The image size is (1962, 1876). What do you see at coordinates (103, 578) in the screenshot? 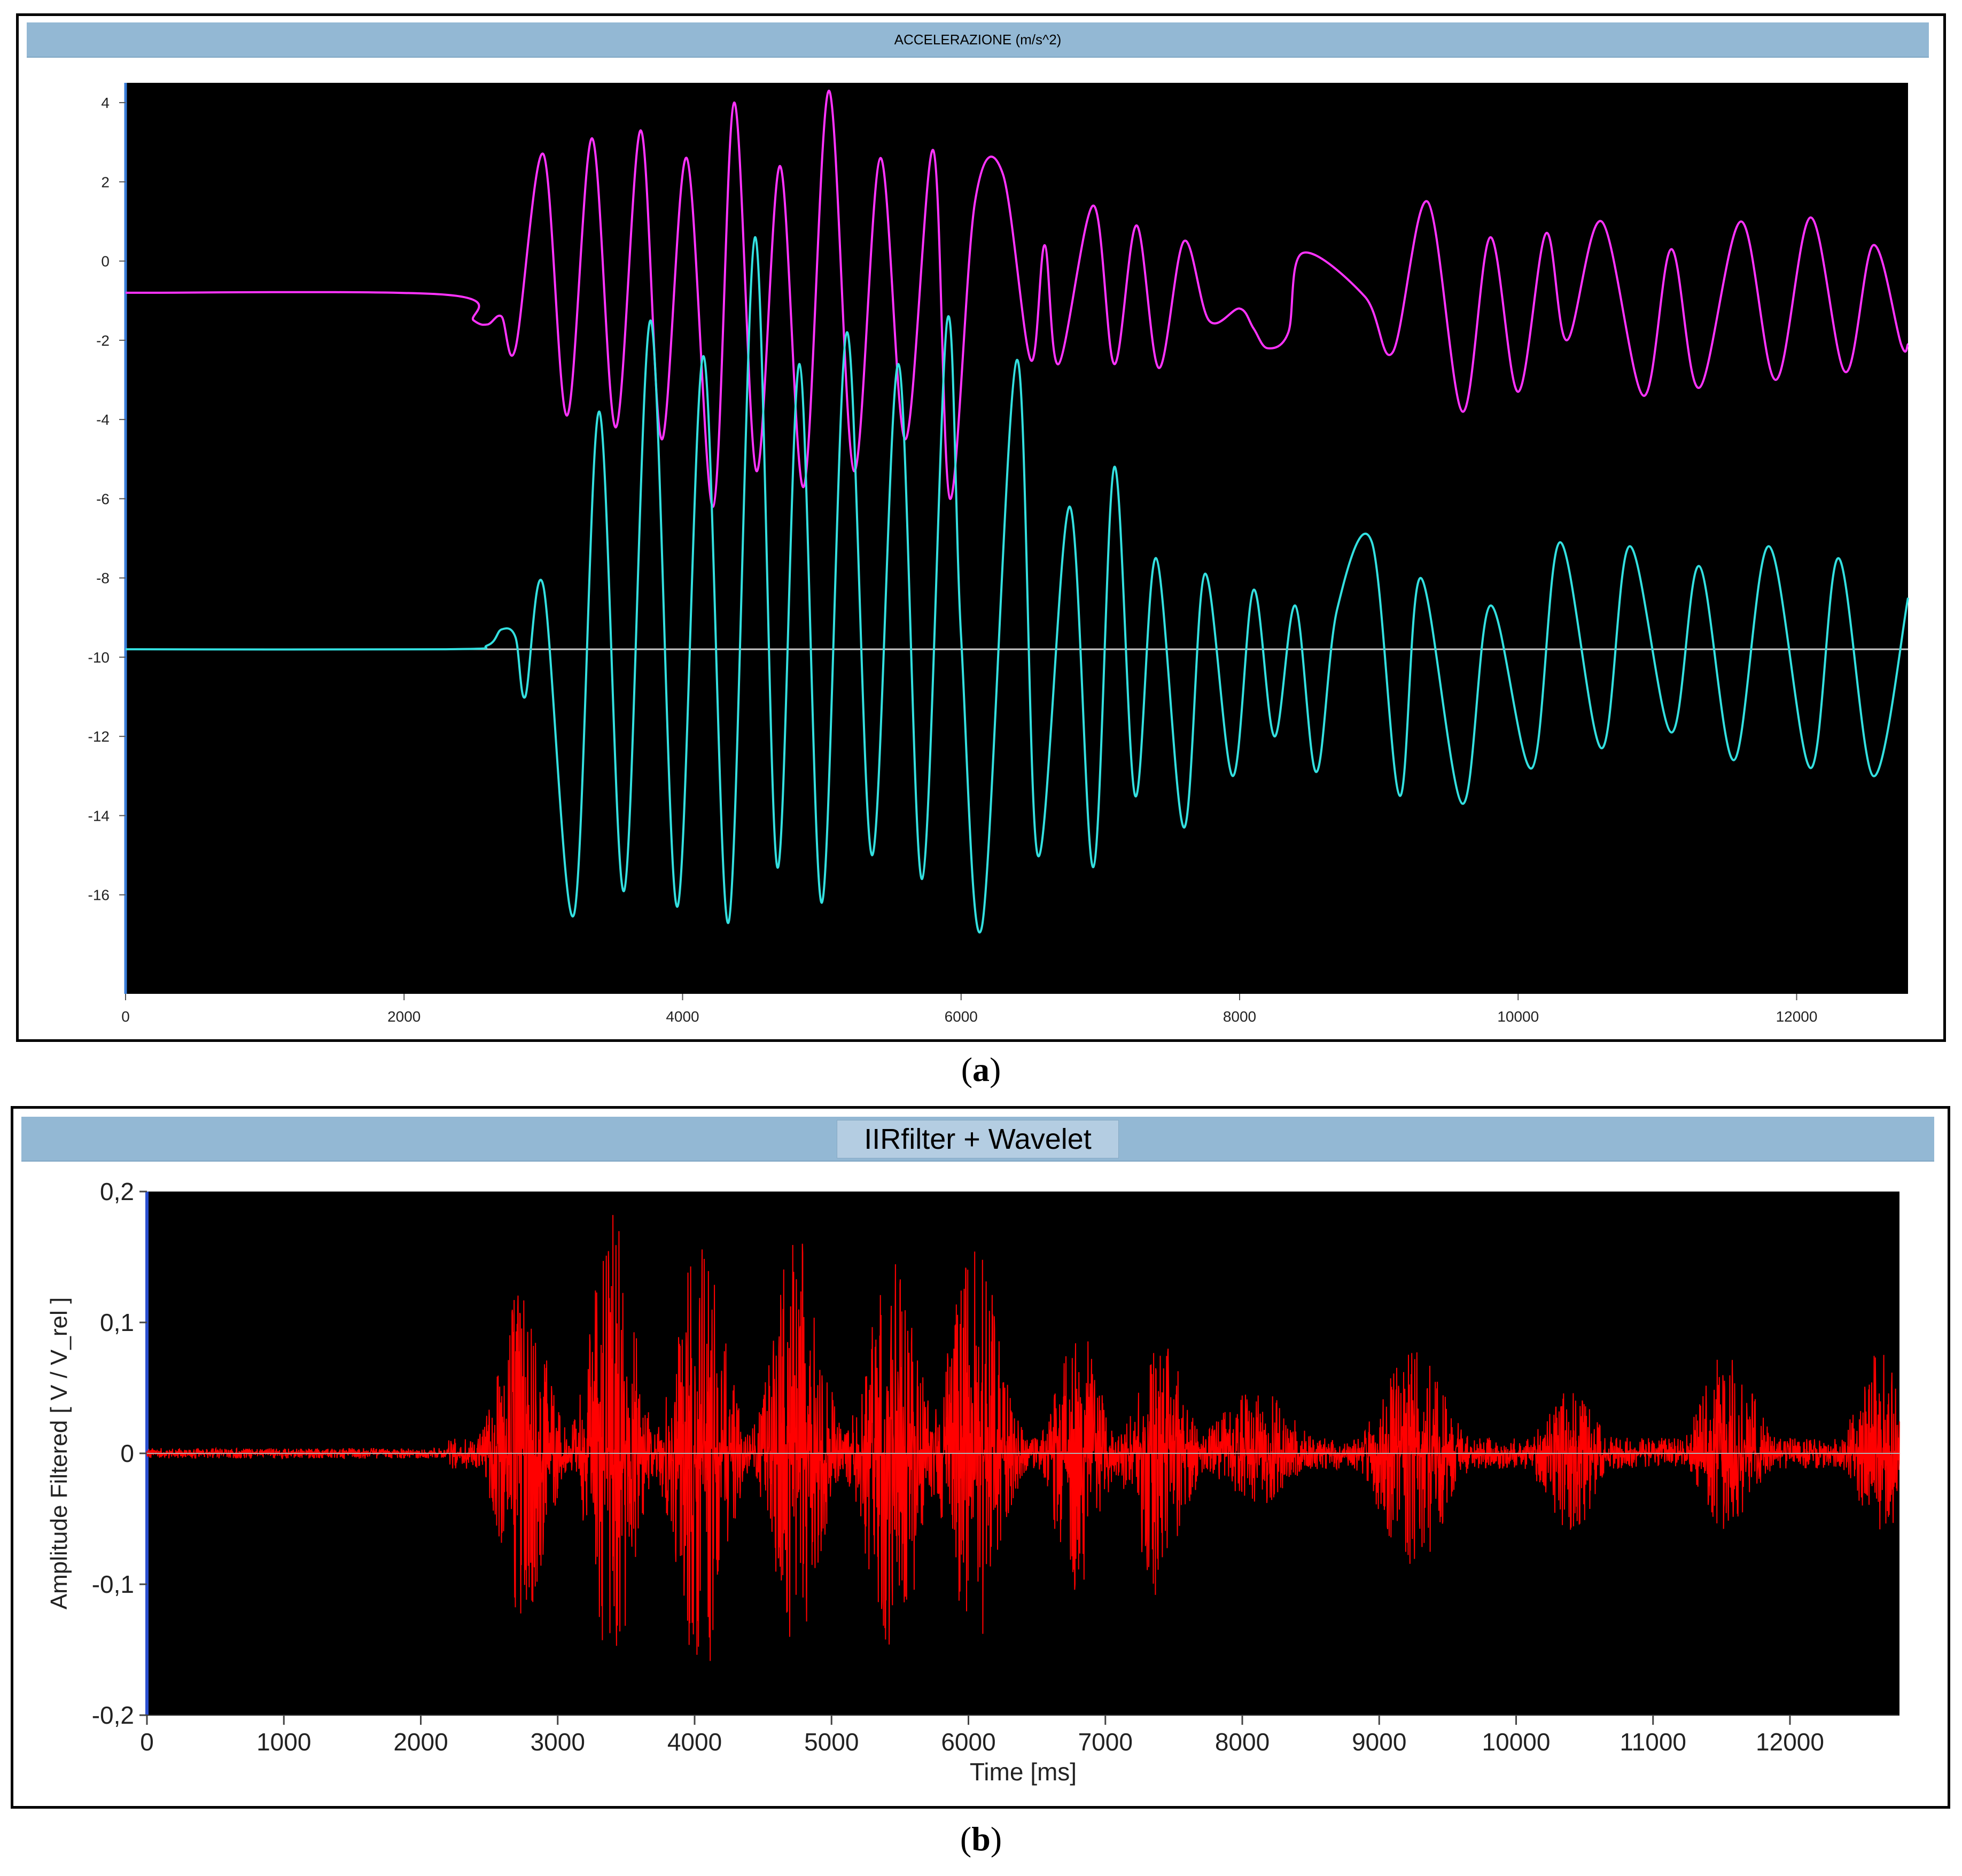
I see `y-tick-label: -8` at bounding box center [103, 578].